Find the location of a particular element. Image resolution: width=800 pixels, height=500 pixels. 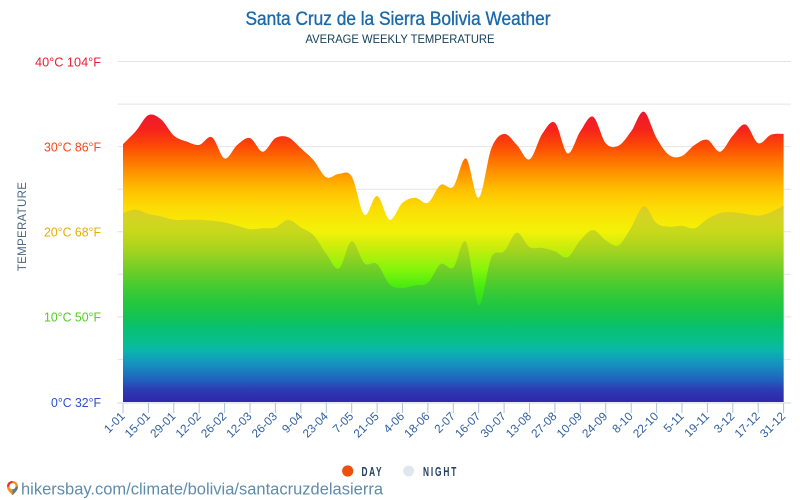

svg-text: 30°C 86°F is located at coordinates (72, 146).